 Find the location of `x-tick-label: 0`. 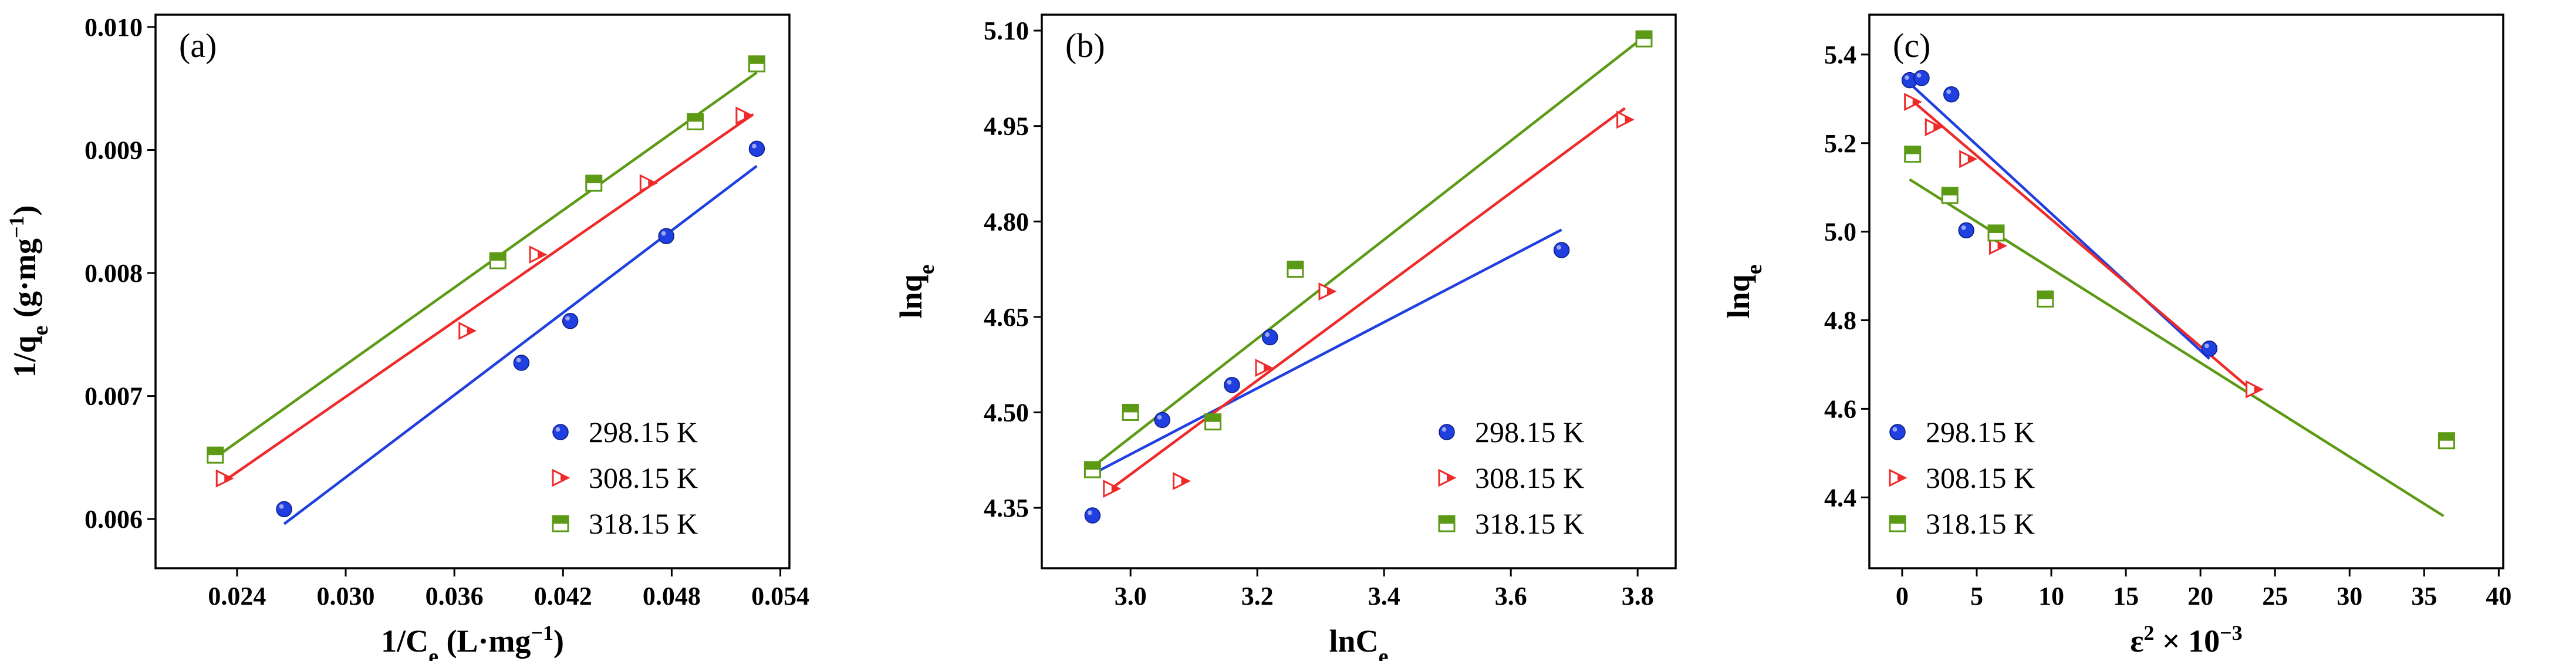

x-tick-label: 0 is located at coordinates (1903, 596).